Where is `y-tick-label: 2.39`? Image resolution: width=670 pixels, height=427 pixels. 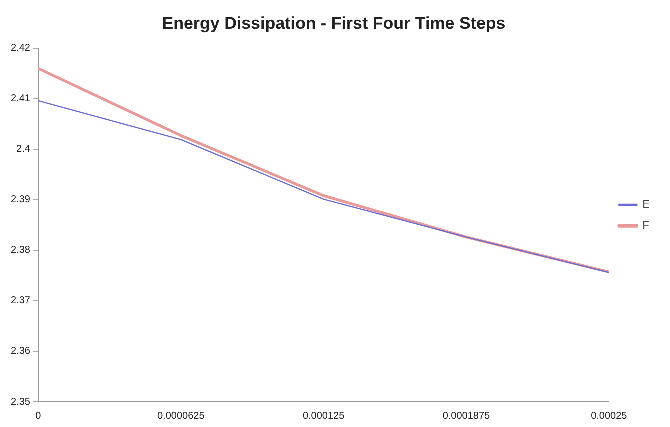
y-tick-label: 2.39 is located at coordinates (20, 200).